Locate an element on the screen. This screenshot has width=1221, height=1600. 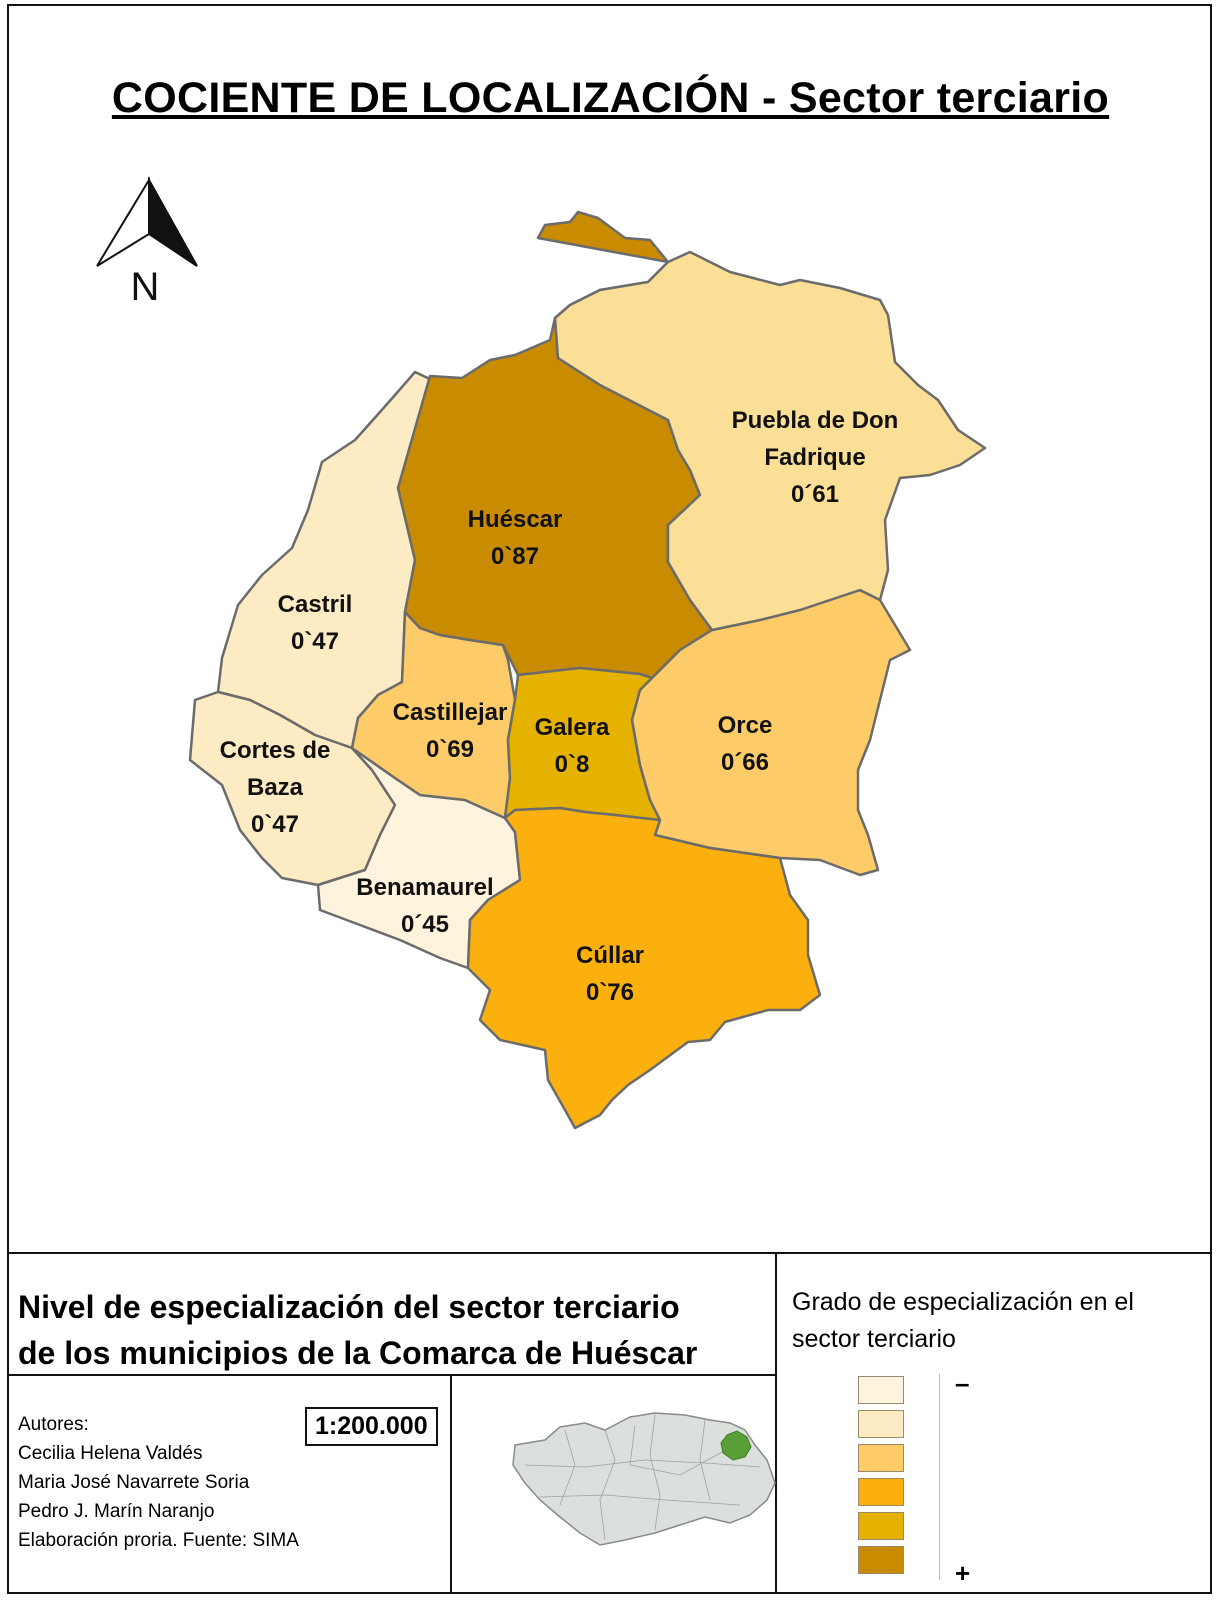
municipality-name: Fadrique is located at coordinates (814, 457).